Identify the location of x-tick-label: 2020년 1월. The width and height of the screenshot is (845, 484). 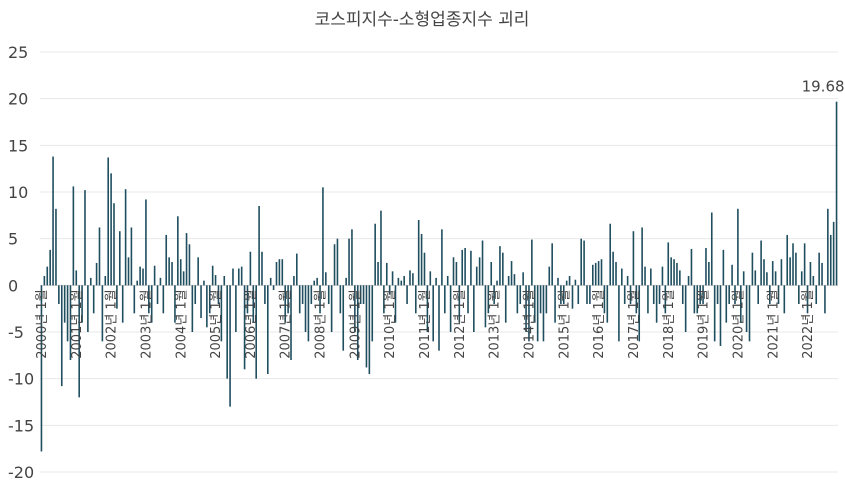
(738, 323).